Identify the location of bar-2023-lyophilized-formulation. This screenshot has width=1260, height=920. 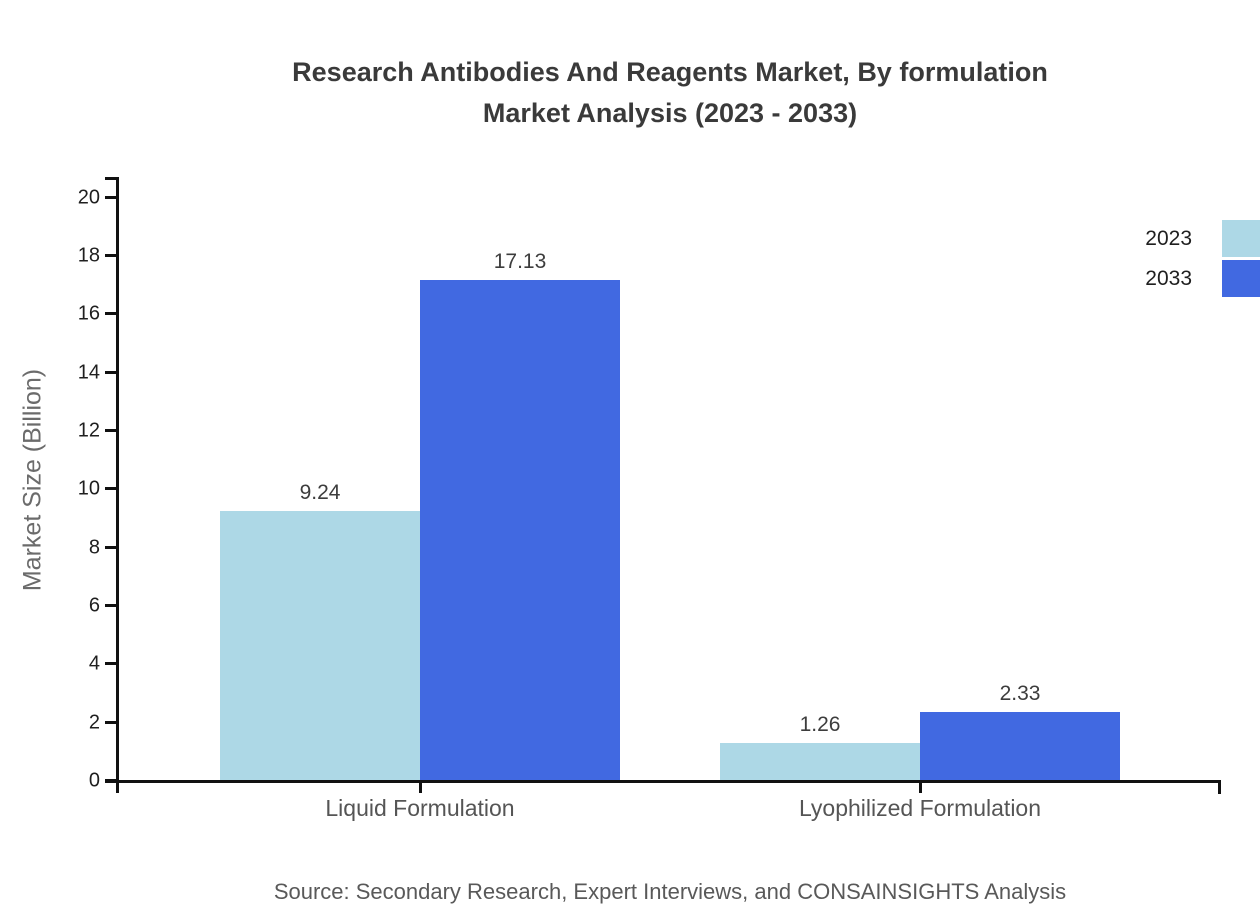
(820, 761).